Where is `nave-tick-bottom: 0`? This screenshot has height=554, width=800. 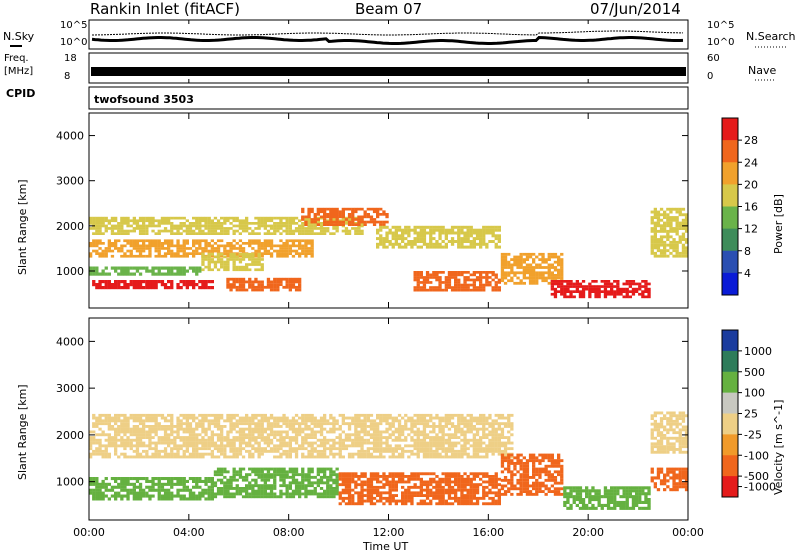
nave-tick-bottom: 0 is located at coordinates (710, 76).